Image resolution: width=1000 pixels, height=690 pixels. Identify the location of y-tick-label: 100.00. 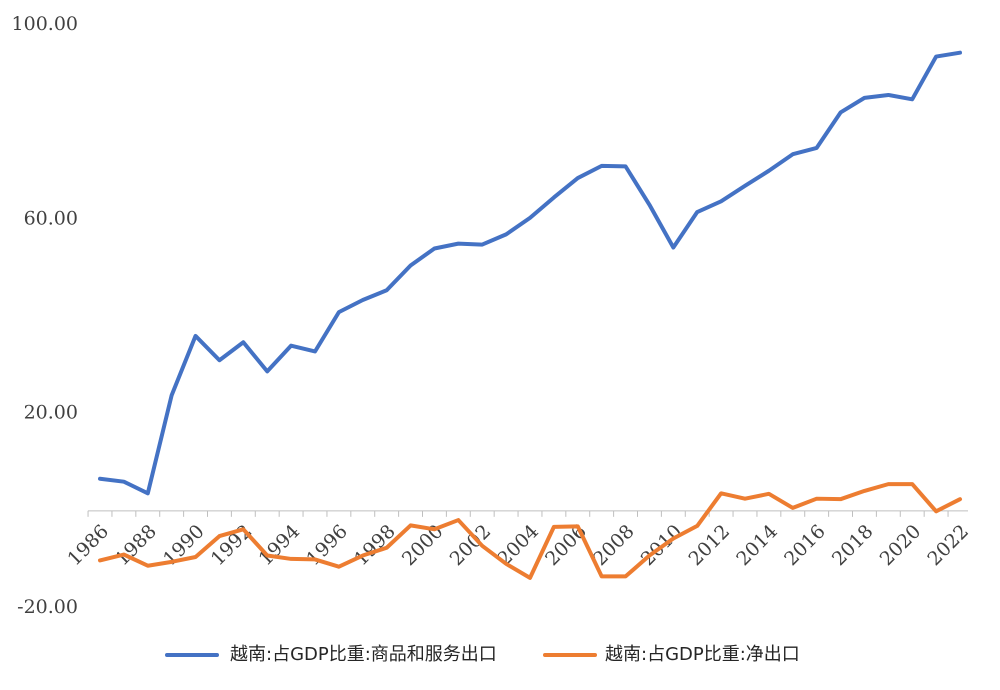
(45, 24).